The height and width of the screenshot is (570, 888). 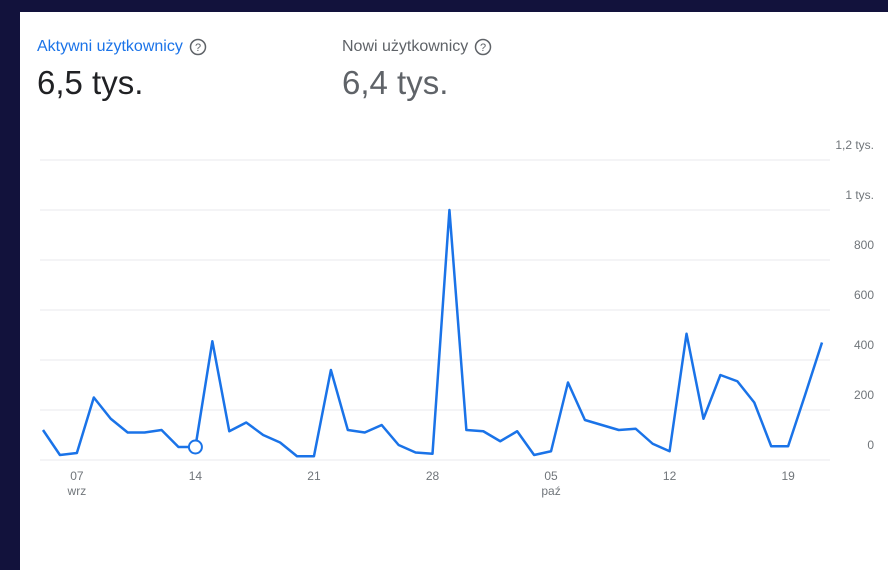 I want to click on y-tick-label: 1 tys., so click(x=859, y=195).